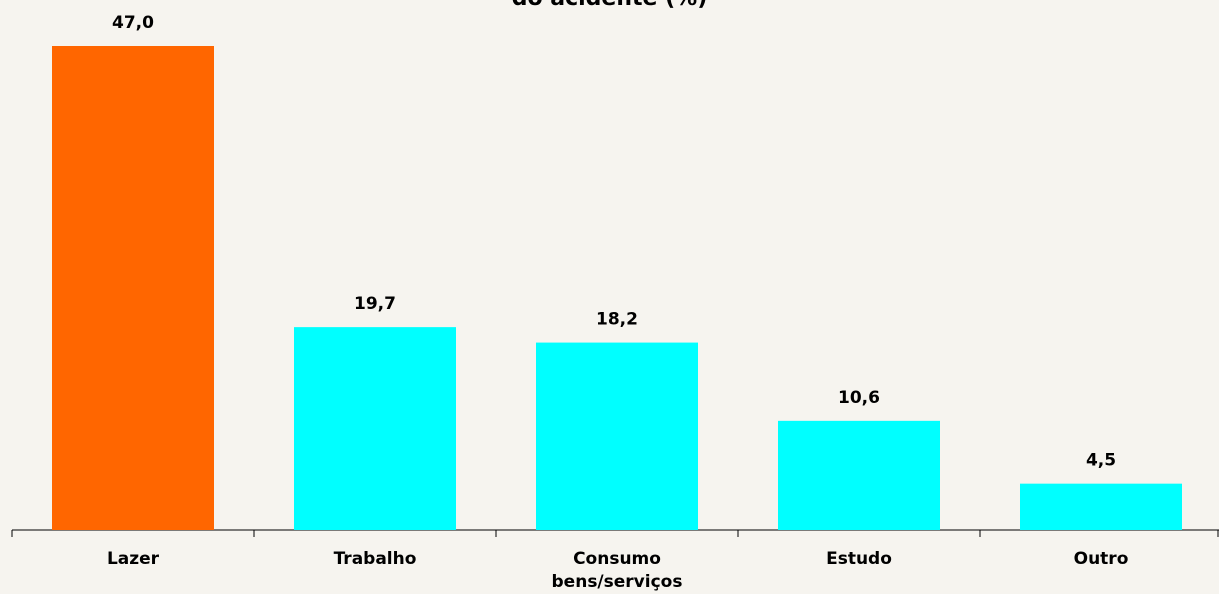  Describe the element at coordinates (133, 559) in the screenshot. I see `x-tick-label: Lazer` at that location.